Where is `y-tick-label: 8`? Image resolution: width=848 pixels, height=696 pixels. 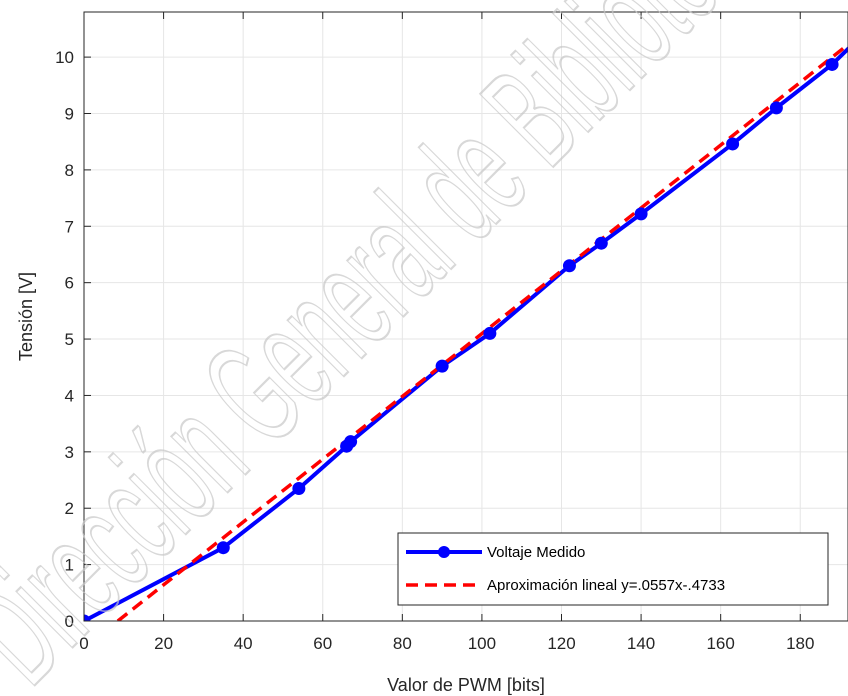 y-tick-label: 8 is located at coordinates (69, 170).